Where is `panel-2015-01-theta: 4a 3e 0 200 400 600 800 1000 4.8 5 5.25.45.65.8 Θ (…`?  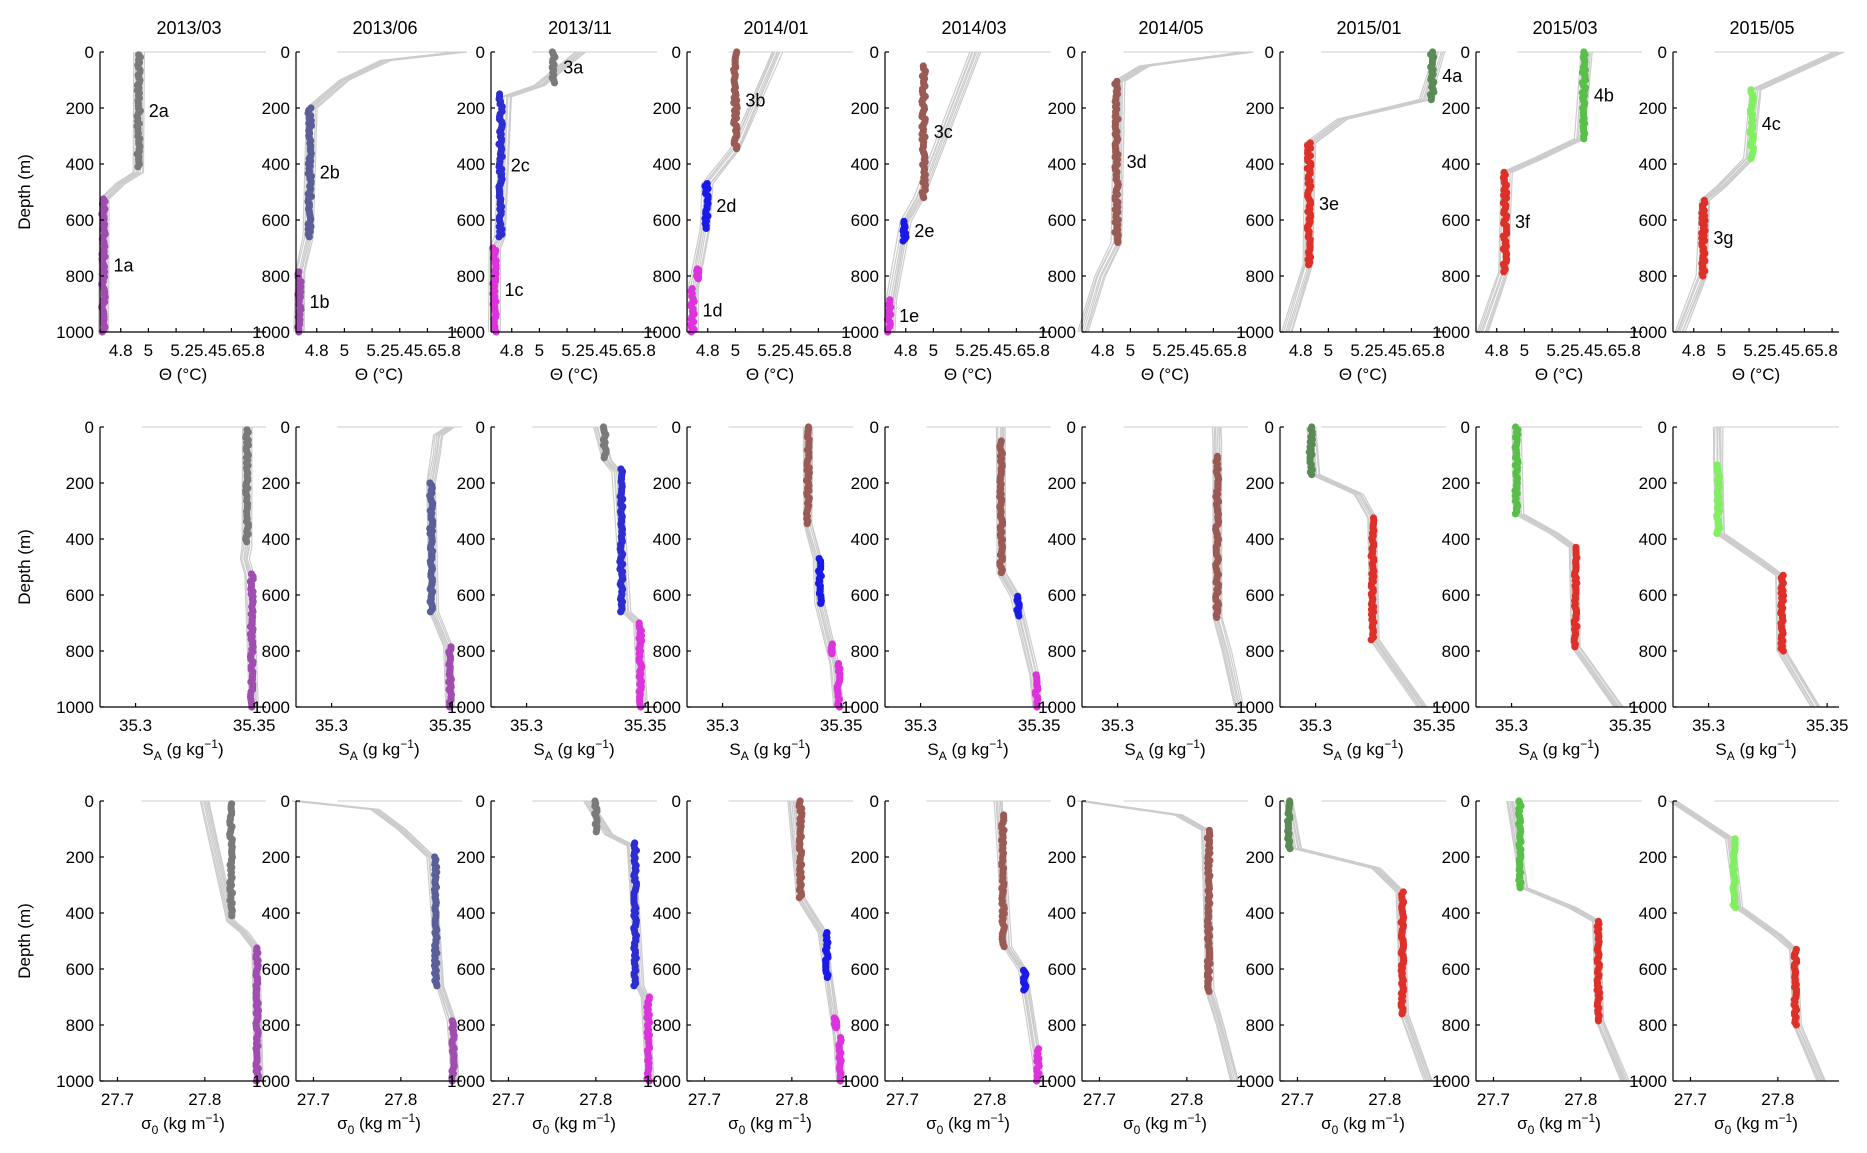
panel-2015-01-theta: 4a 3e 0 200 400 600 800 1000 4.8 5 5.25.45.65.8 Θ (… is located at coordinates (1349, 213).